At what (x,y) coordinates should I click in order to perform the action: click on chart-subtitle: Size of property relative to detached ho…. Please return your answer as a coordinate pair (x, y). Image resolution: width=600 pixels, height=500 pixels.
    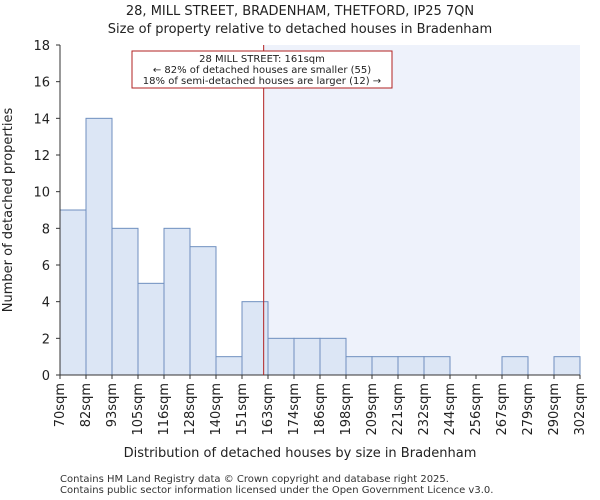
    Looking at the image, I should click on (300, 29).